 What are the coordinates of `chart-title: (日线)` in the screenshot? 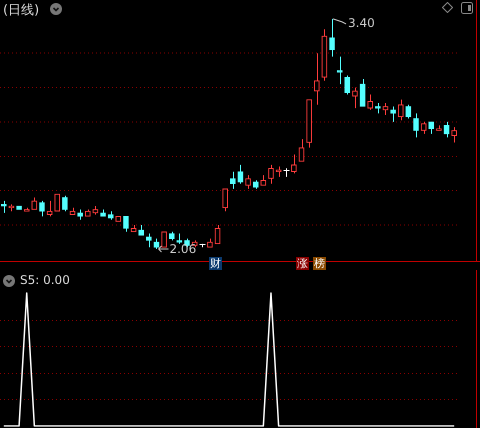 It's located at (21, 10).